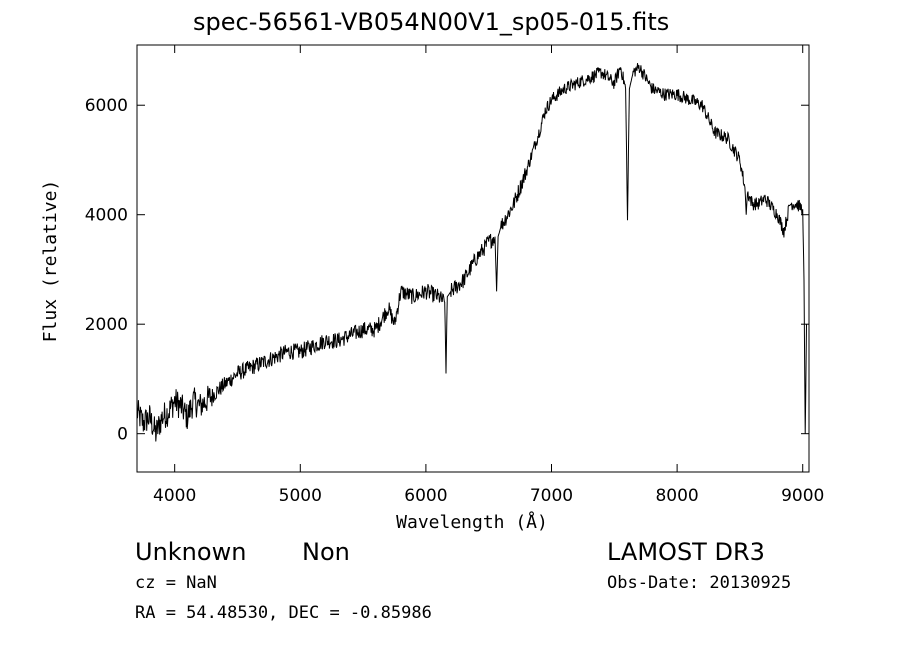 Image resolution: width=900 pixels, height=649 pixels. Describe the element at coordinates (551, 496) in the screenshot. I see `x-tick-label: 7000` at that location.